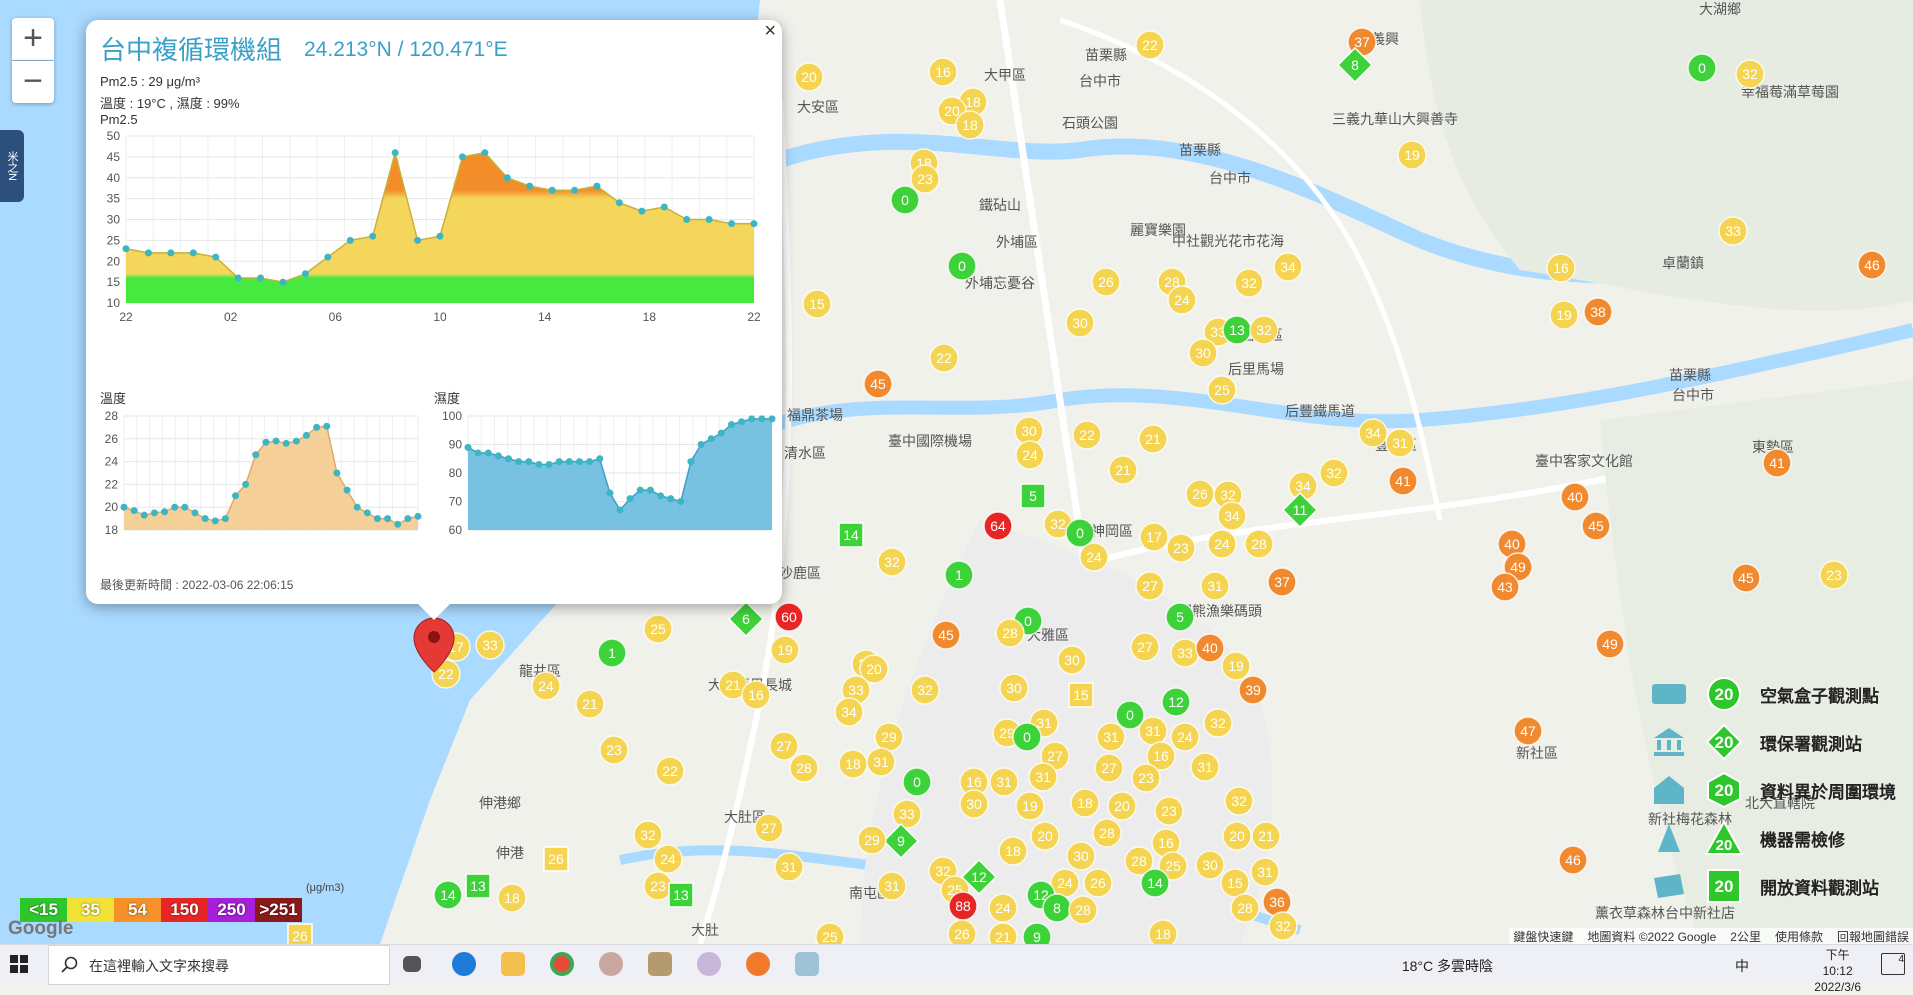 This screenshot has height=995, width=1913. Describe the element at coordinates (464, 964) in the screenshot. I see `edge-browser-icon` at that location.